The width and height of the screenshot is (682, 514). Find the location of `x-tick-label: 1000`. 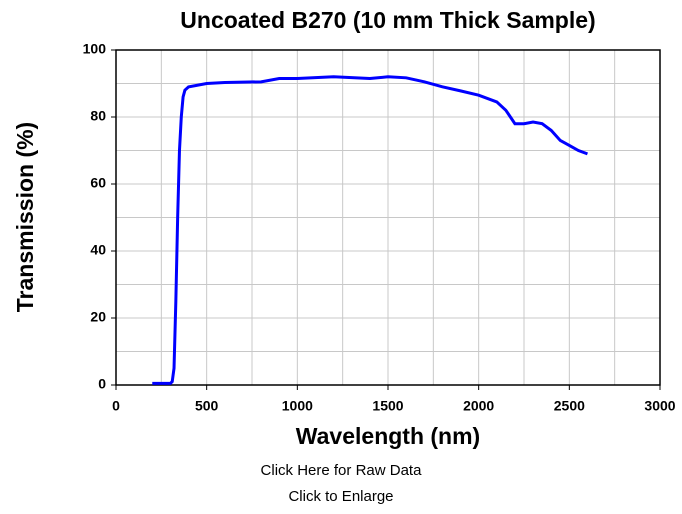

x-tick-label: 1000 is located at coordinates (297, 406).